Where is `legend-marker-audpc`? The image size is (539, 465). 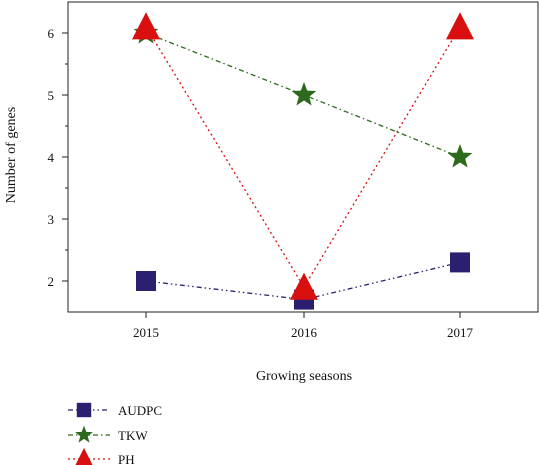
legend-marker-audpc is located at coordinates (84, 410).